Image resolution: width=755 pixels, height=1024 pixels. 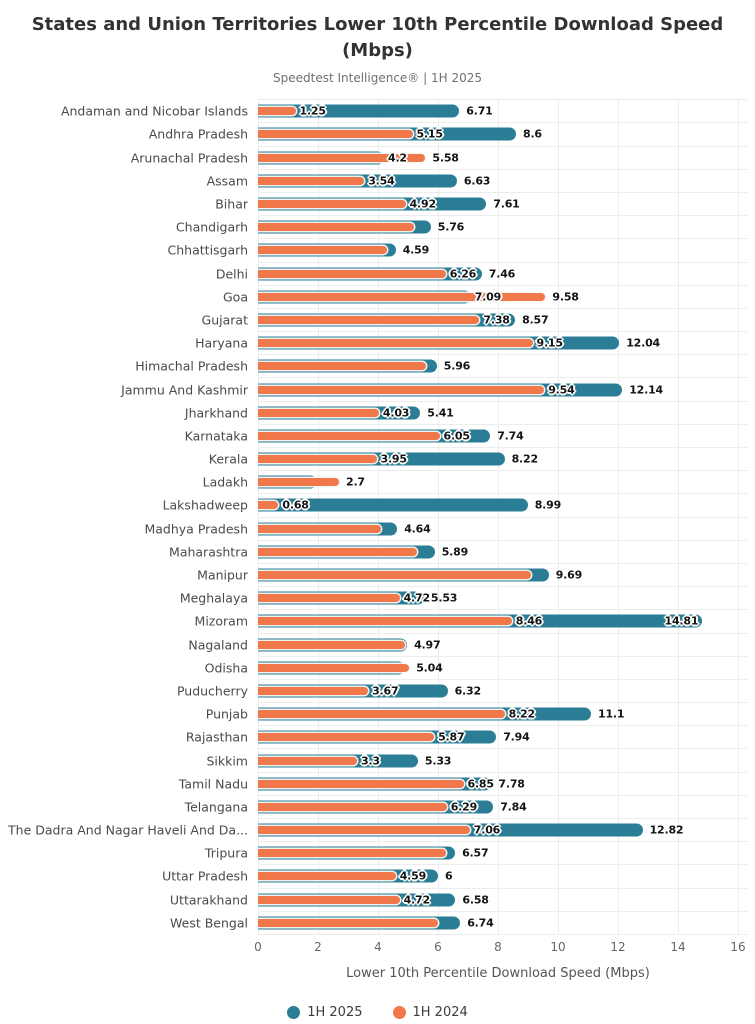 What do you see at coordinates (213, 784) in the screenshot?
I see `category-label: Tamil Nadu` at bounding box center [213, 784].